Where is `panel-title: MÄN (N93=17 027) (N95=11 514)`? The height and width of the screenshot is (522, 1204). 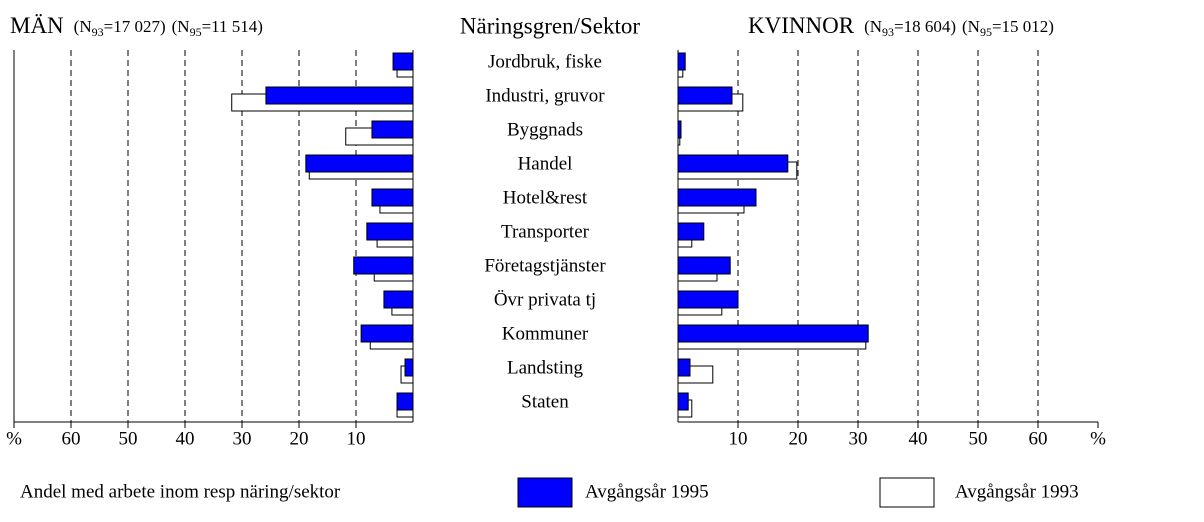 panel-title: MÄN (N93=17 027) (N95=11 514) is located at coordinates (136, 25).